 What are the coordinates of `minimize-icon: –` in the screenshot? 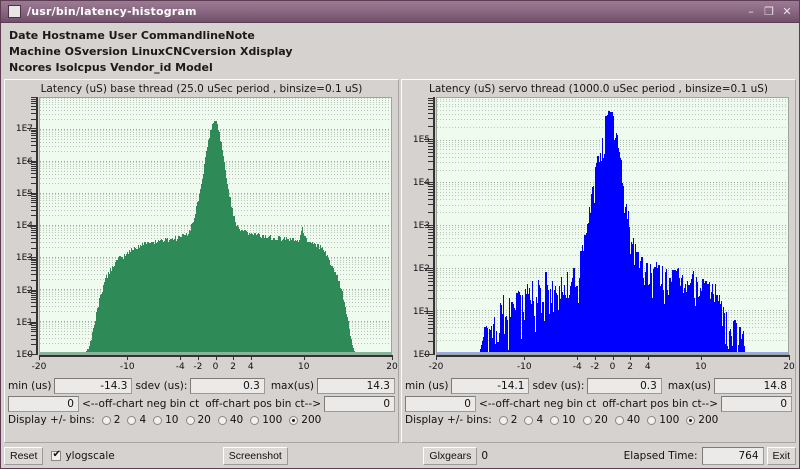 It's located at (751, 11).